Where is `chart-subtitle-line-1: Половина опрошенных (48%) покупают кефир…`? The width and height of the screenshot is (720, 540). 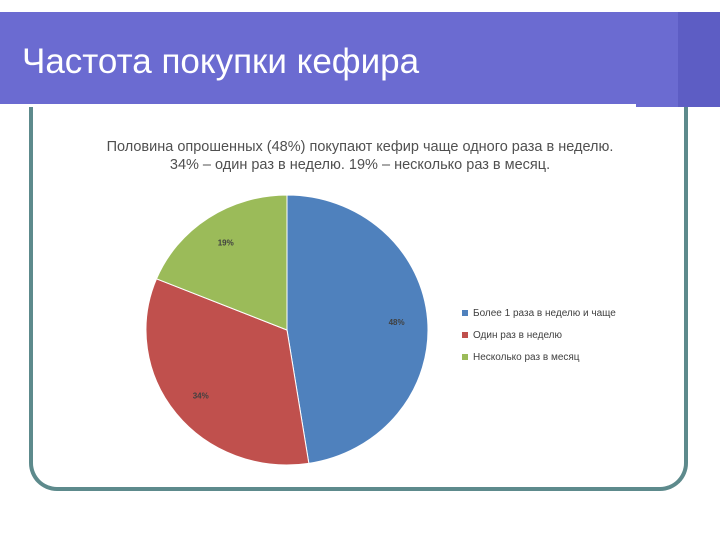 chart-subtitle-line-1: Половина опрошенных (48%) покупают кефир… is located at coordinates (360, 147).